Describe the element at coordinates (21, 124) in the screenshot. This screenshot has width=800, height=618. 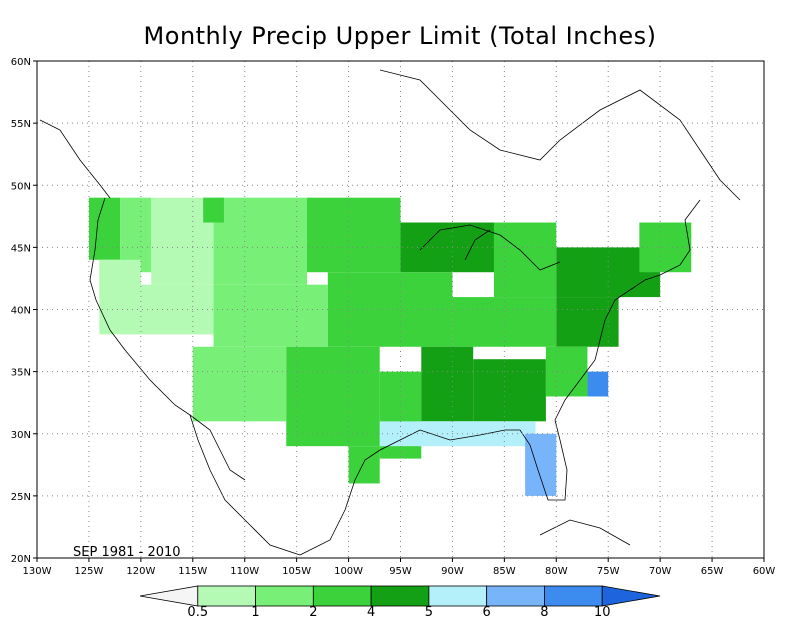
I see `lat-tick-label: 55N` at that location.